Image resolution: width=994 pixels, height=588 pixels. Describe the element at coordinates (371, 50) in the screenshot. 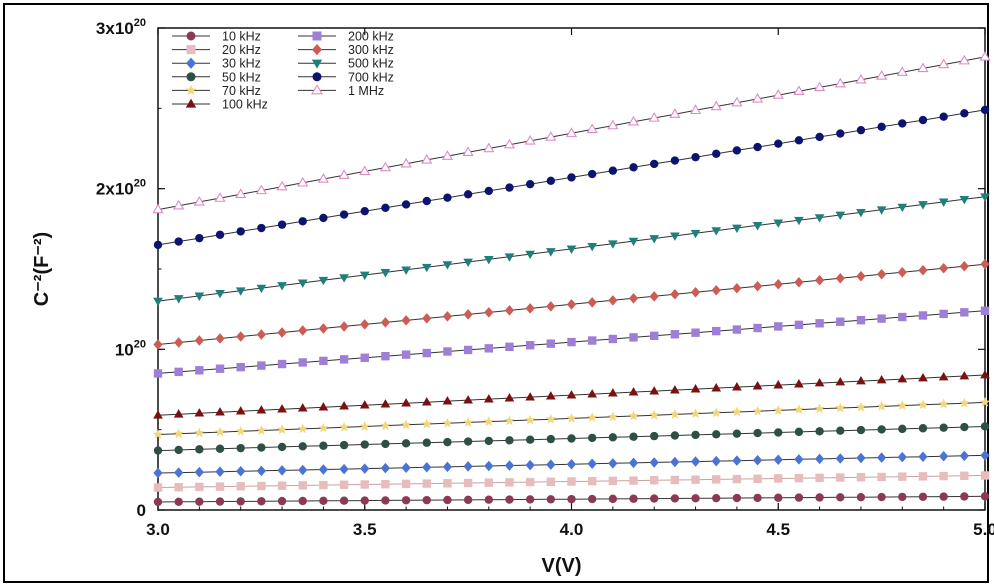

I see `legend-label: 300 kHz` at that location.